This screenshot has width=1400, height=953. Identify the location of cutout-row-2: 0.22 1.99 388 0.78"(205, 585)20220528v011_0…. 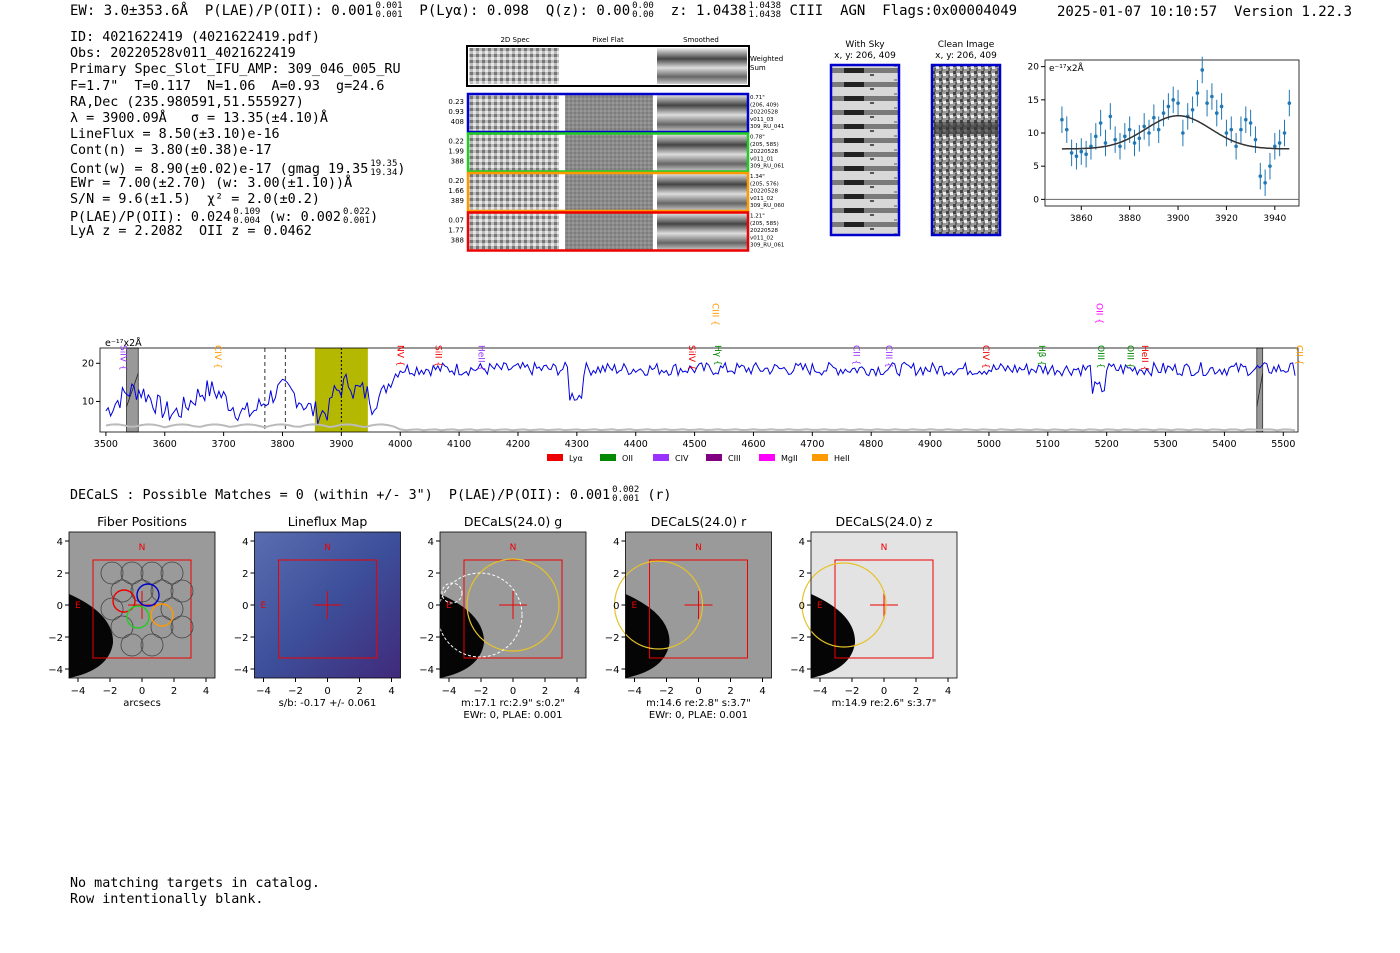
(616, 152).